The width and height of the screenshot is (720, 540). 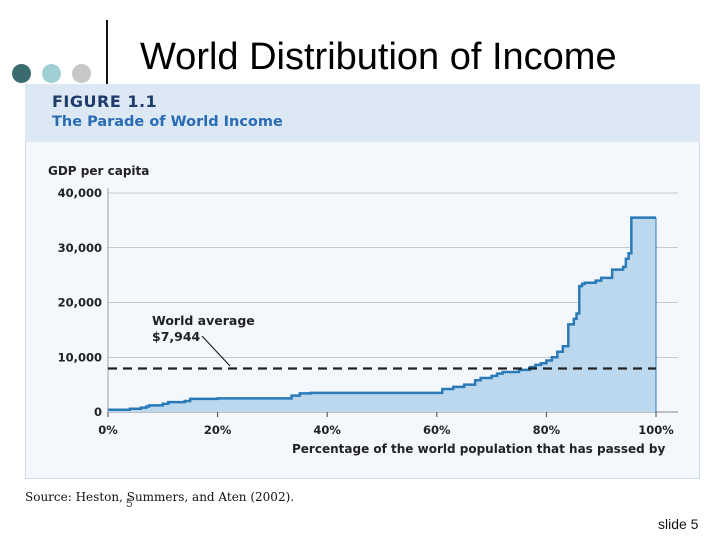 What do you see at coordinates (21, 73) in the screenshot?
I see `dot-dark` at bounding box center [21, 73].